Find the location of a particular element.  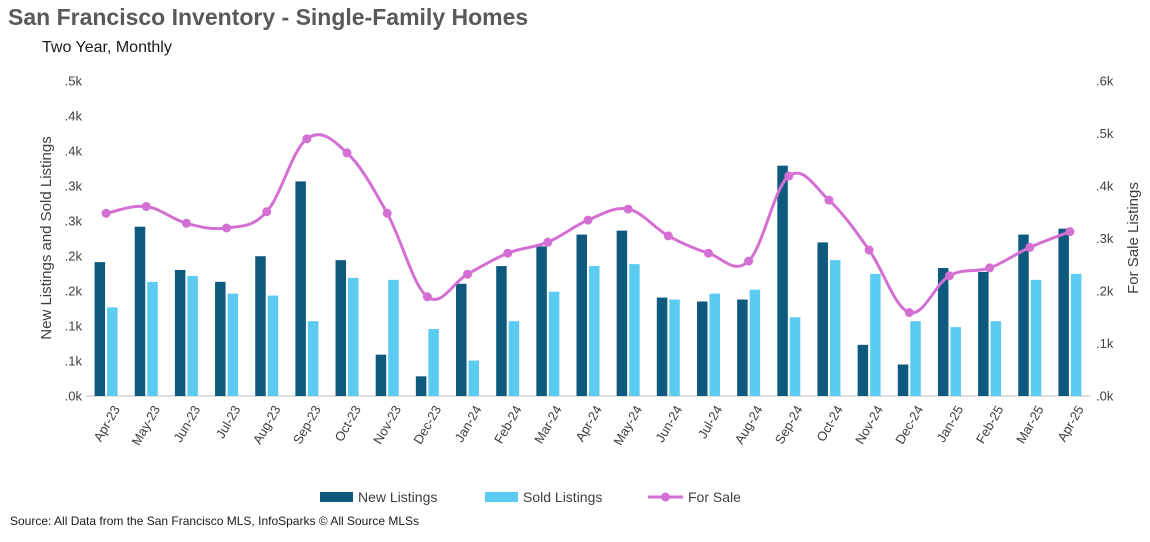

right-axis-ticks: .0k .1k .2k .3k .4k .5k .6k is located at coordinates (1105, 239).